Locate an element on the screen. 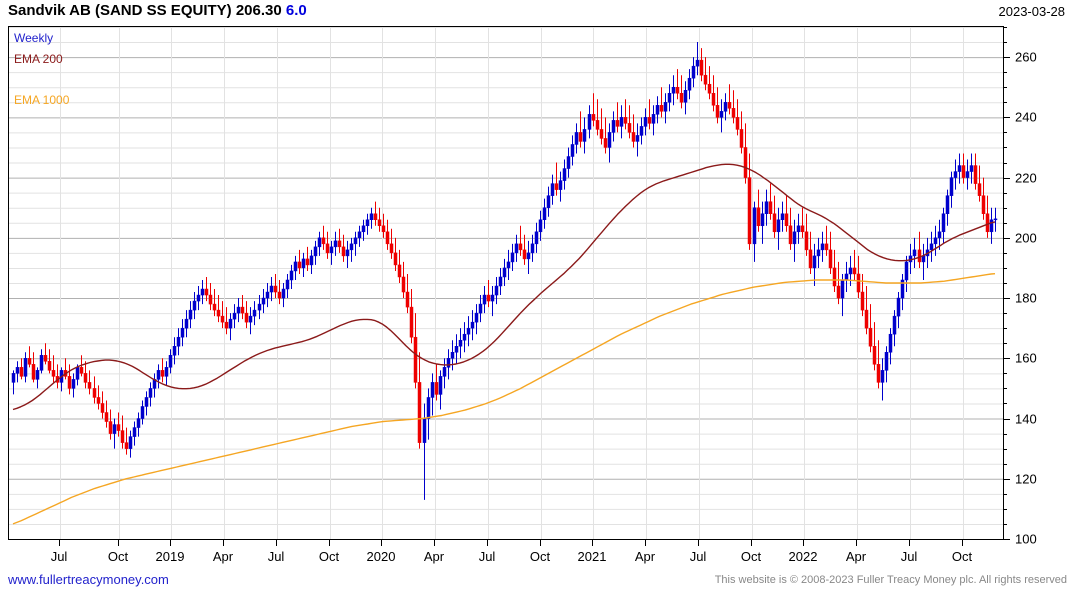  x-axis-label: 2020 is located at coordinates (381, 556).